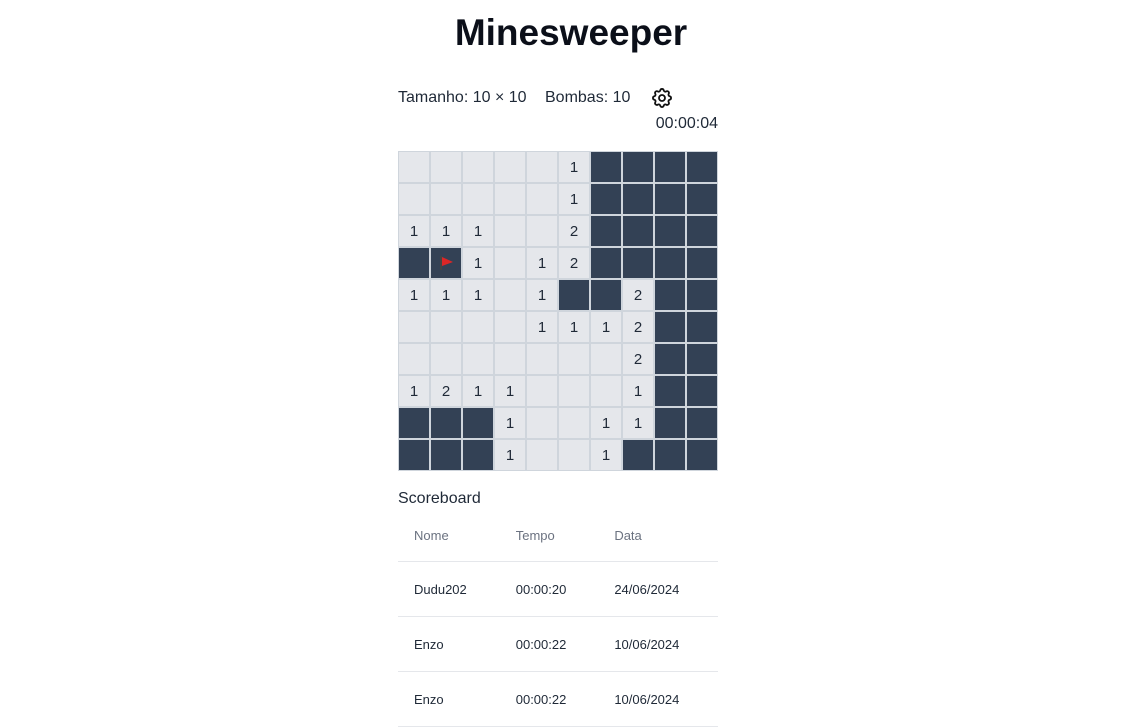 This screenshot has height=727, width=1142. Describe the element at coordinates (446, 263) in the screenshot. I see `flagged-cell` at that location.